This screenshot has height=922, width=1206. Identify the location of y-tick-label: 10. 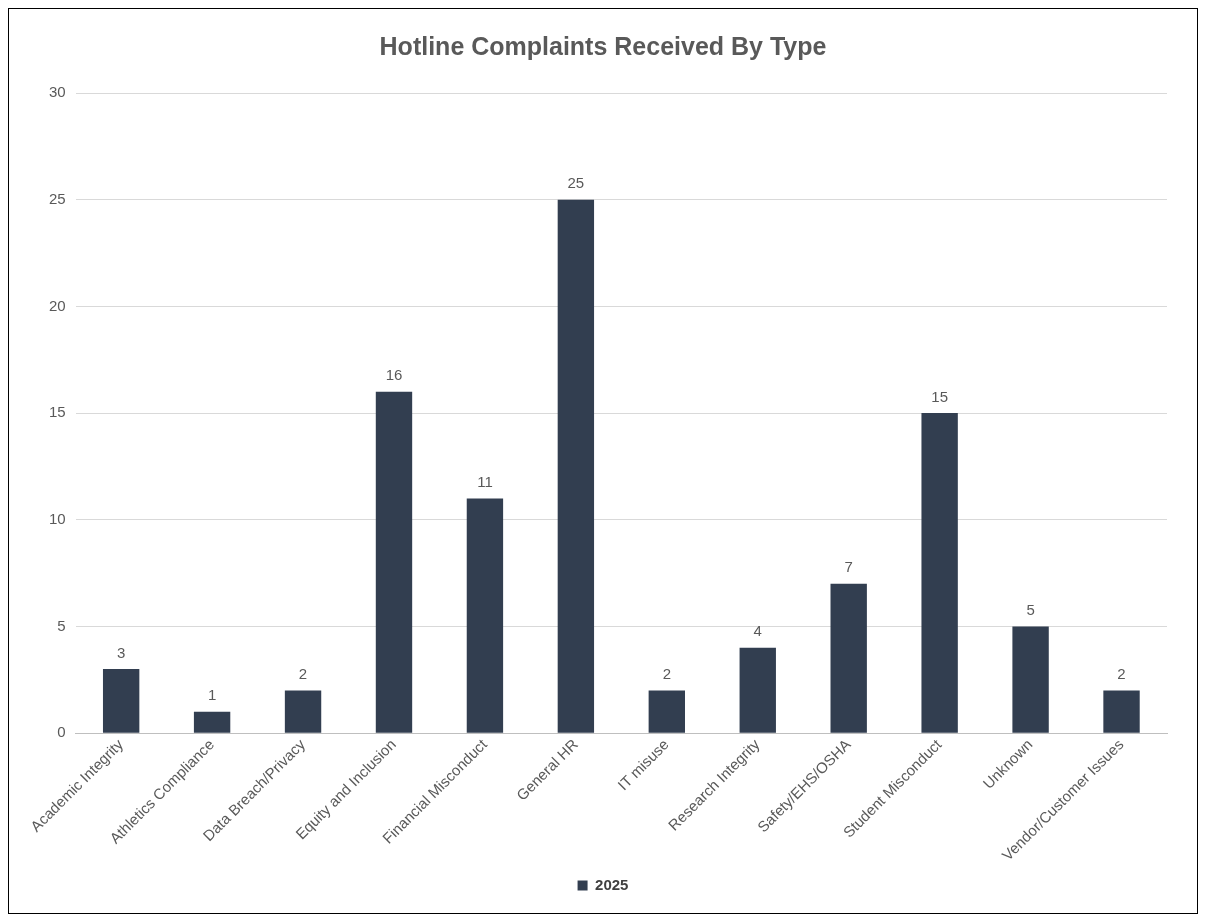
(57, 518).